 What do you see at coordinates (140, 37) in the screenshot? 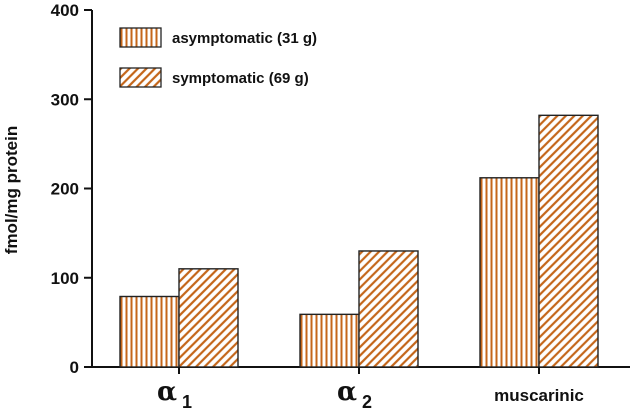
I see `legend-swatch-asymptomatic` at bounding box center [140, 37].